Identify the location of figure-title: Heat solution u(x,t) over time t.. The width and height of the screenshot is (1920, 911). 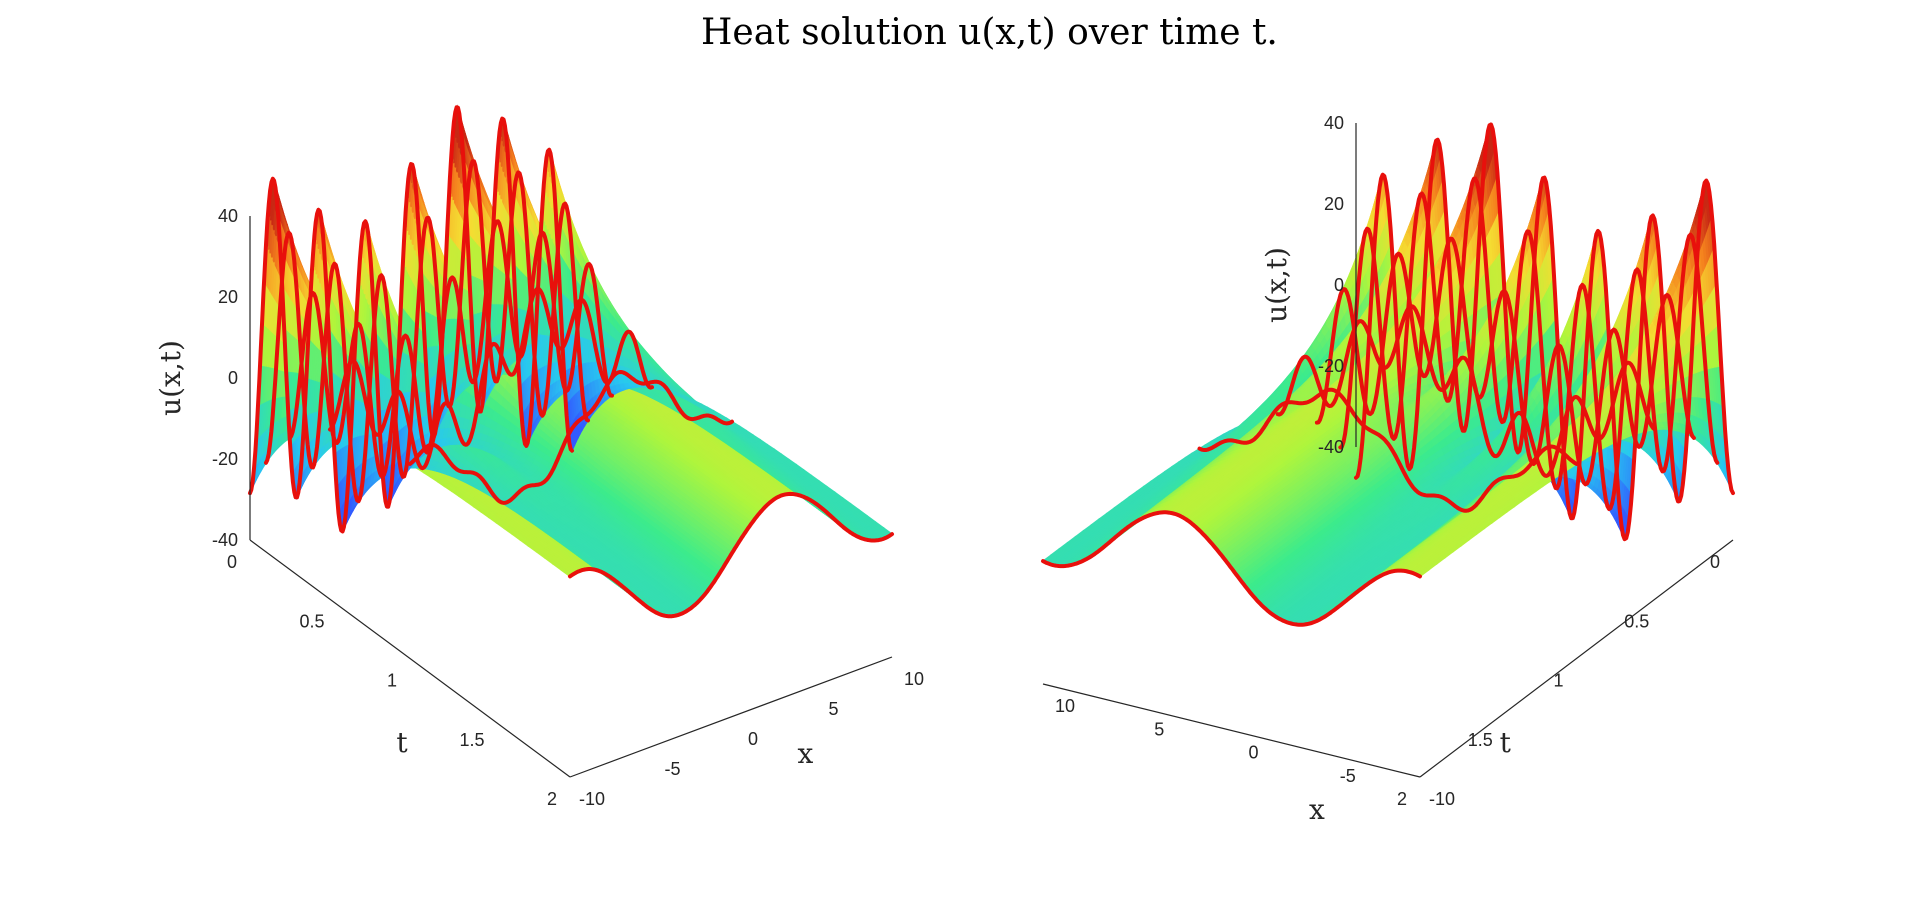
(989, 32).